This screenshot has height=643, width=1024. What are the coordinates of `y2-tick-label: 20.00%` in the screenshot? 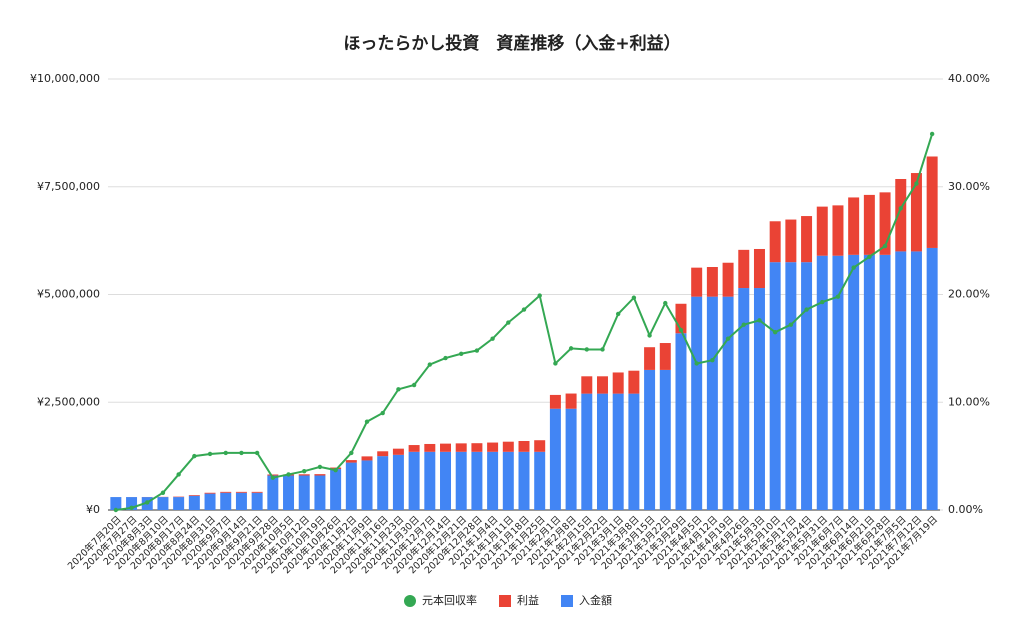 It's located at (969, 294).